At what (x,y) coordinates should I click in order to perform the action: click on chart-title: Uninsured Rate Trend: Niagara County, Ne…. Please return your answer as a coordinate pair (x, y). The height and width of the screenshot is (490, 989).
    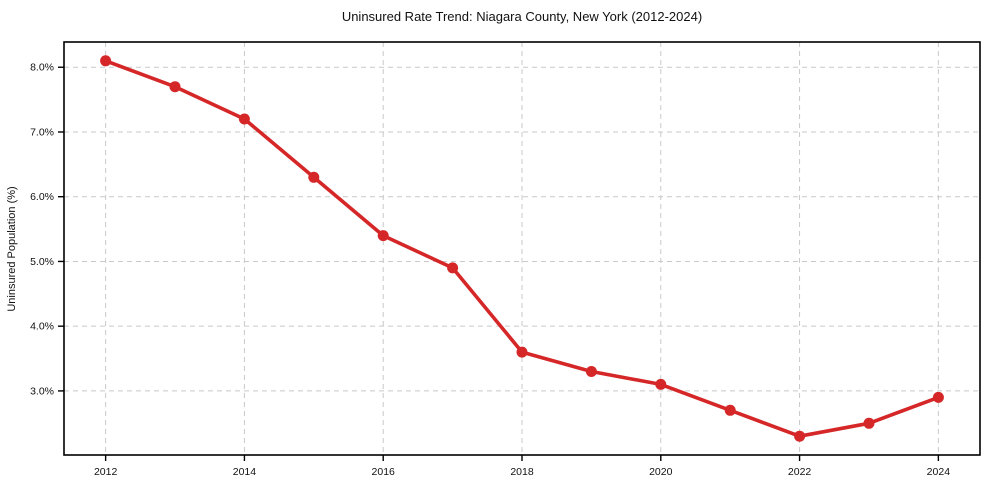
    Looking at the image, I should click on (522, 16).